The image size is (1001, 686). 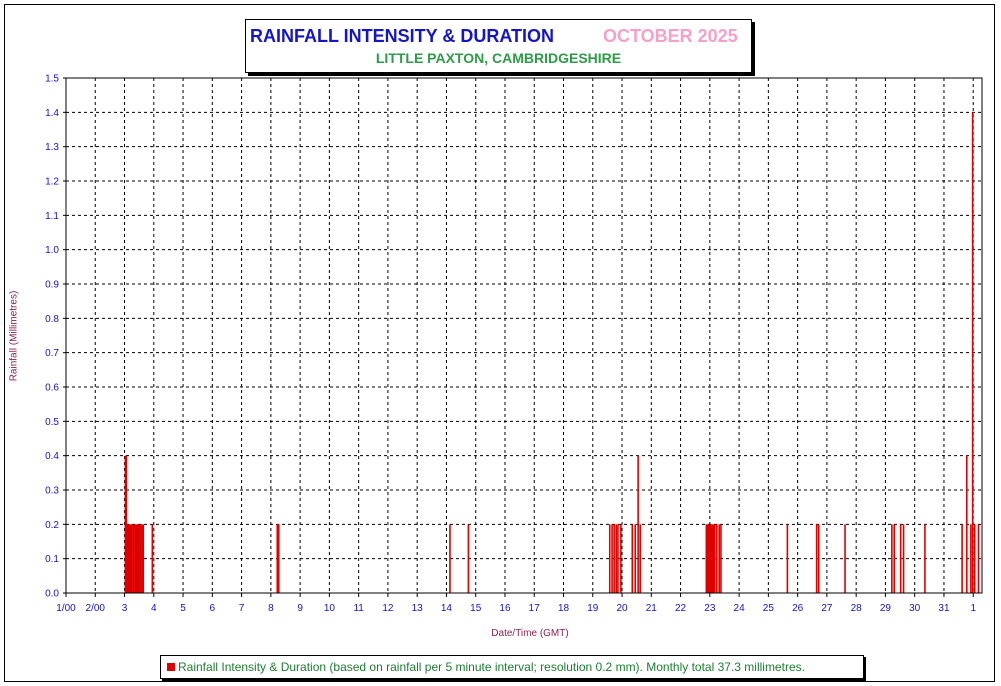 I want to click on chart-title: RAINFALL INTENSITY & DURATION, so click(x=402, y=36).